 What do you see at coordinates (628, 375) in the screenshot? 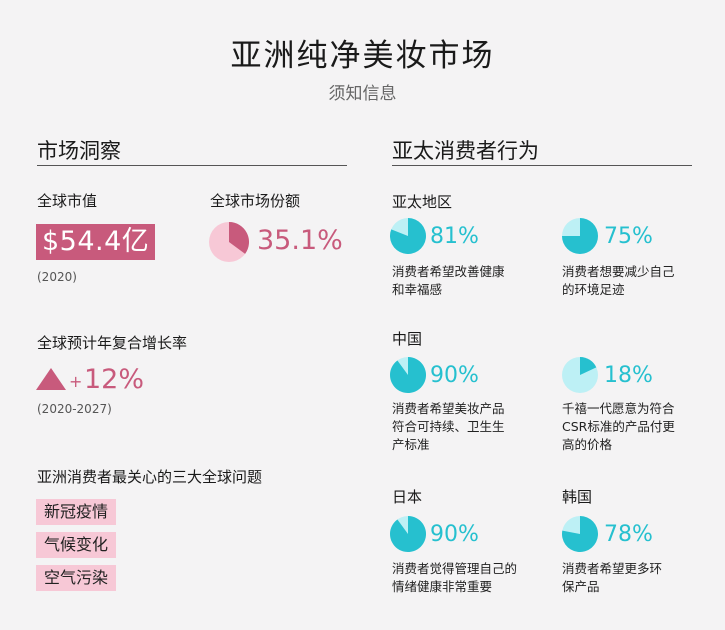
I see `stat-percent: 18%` at bounding box center [628, 375].